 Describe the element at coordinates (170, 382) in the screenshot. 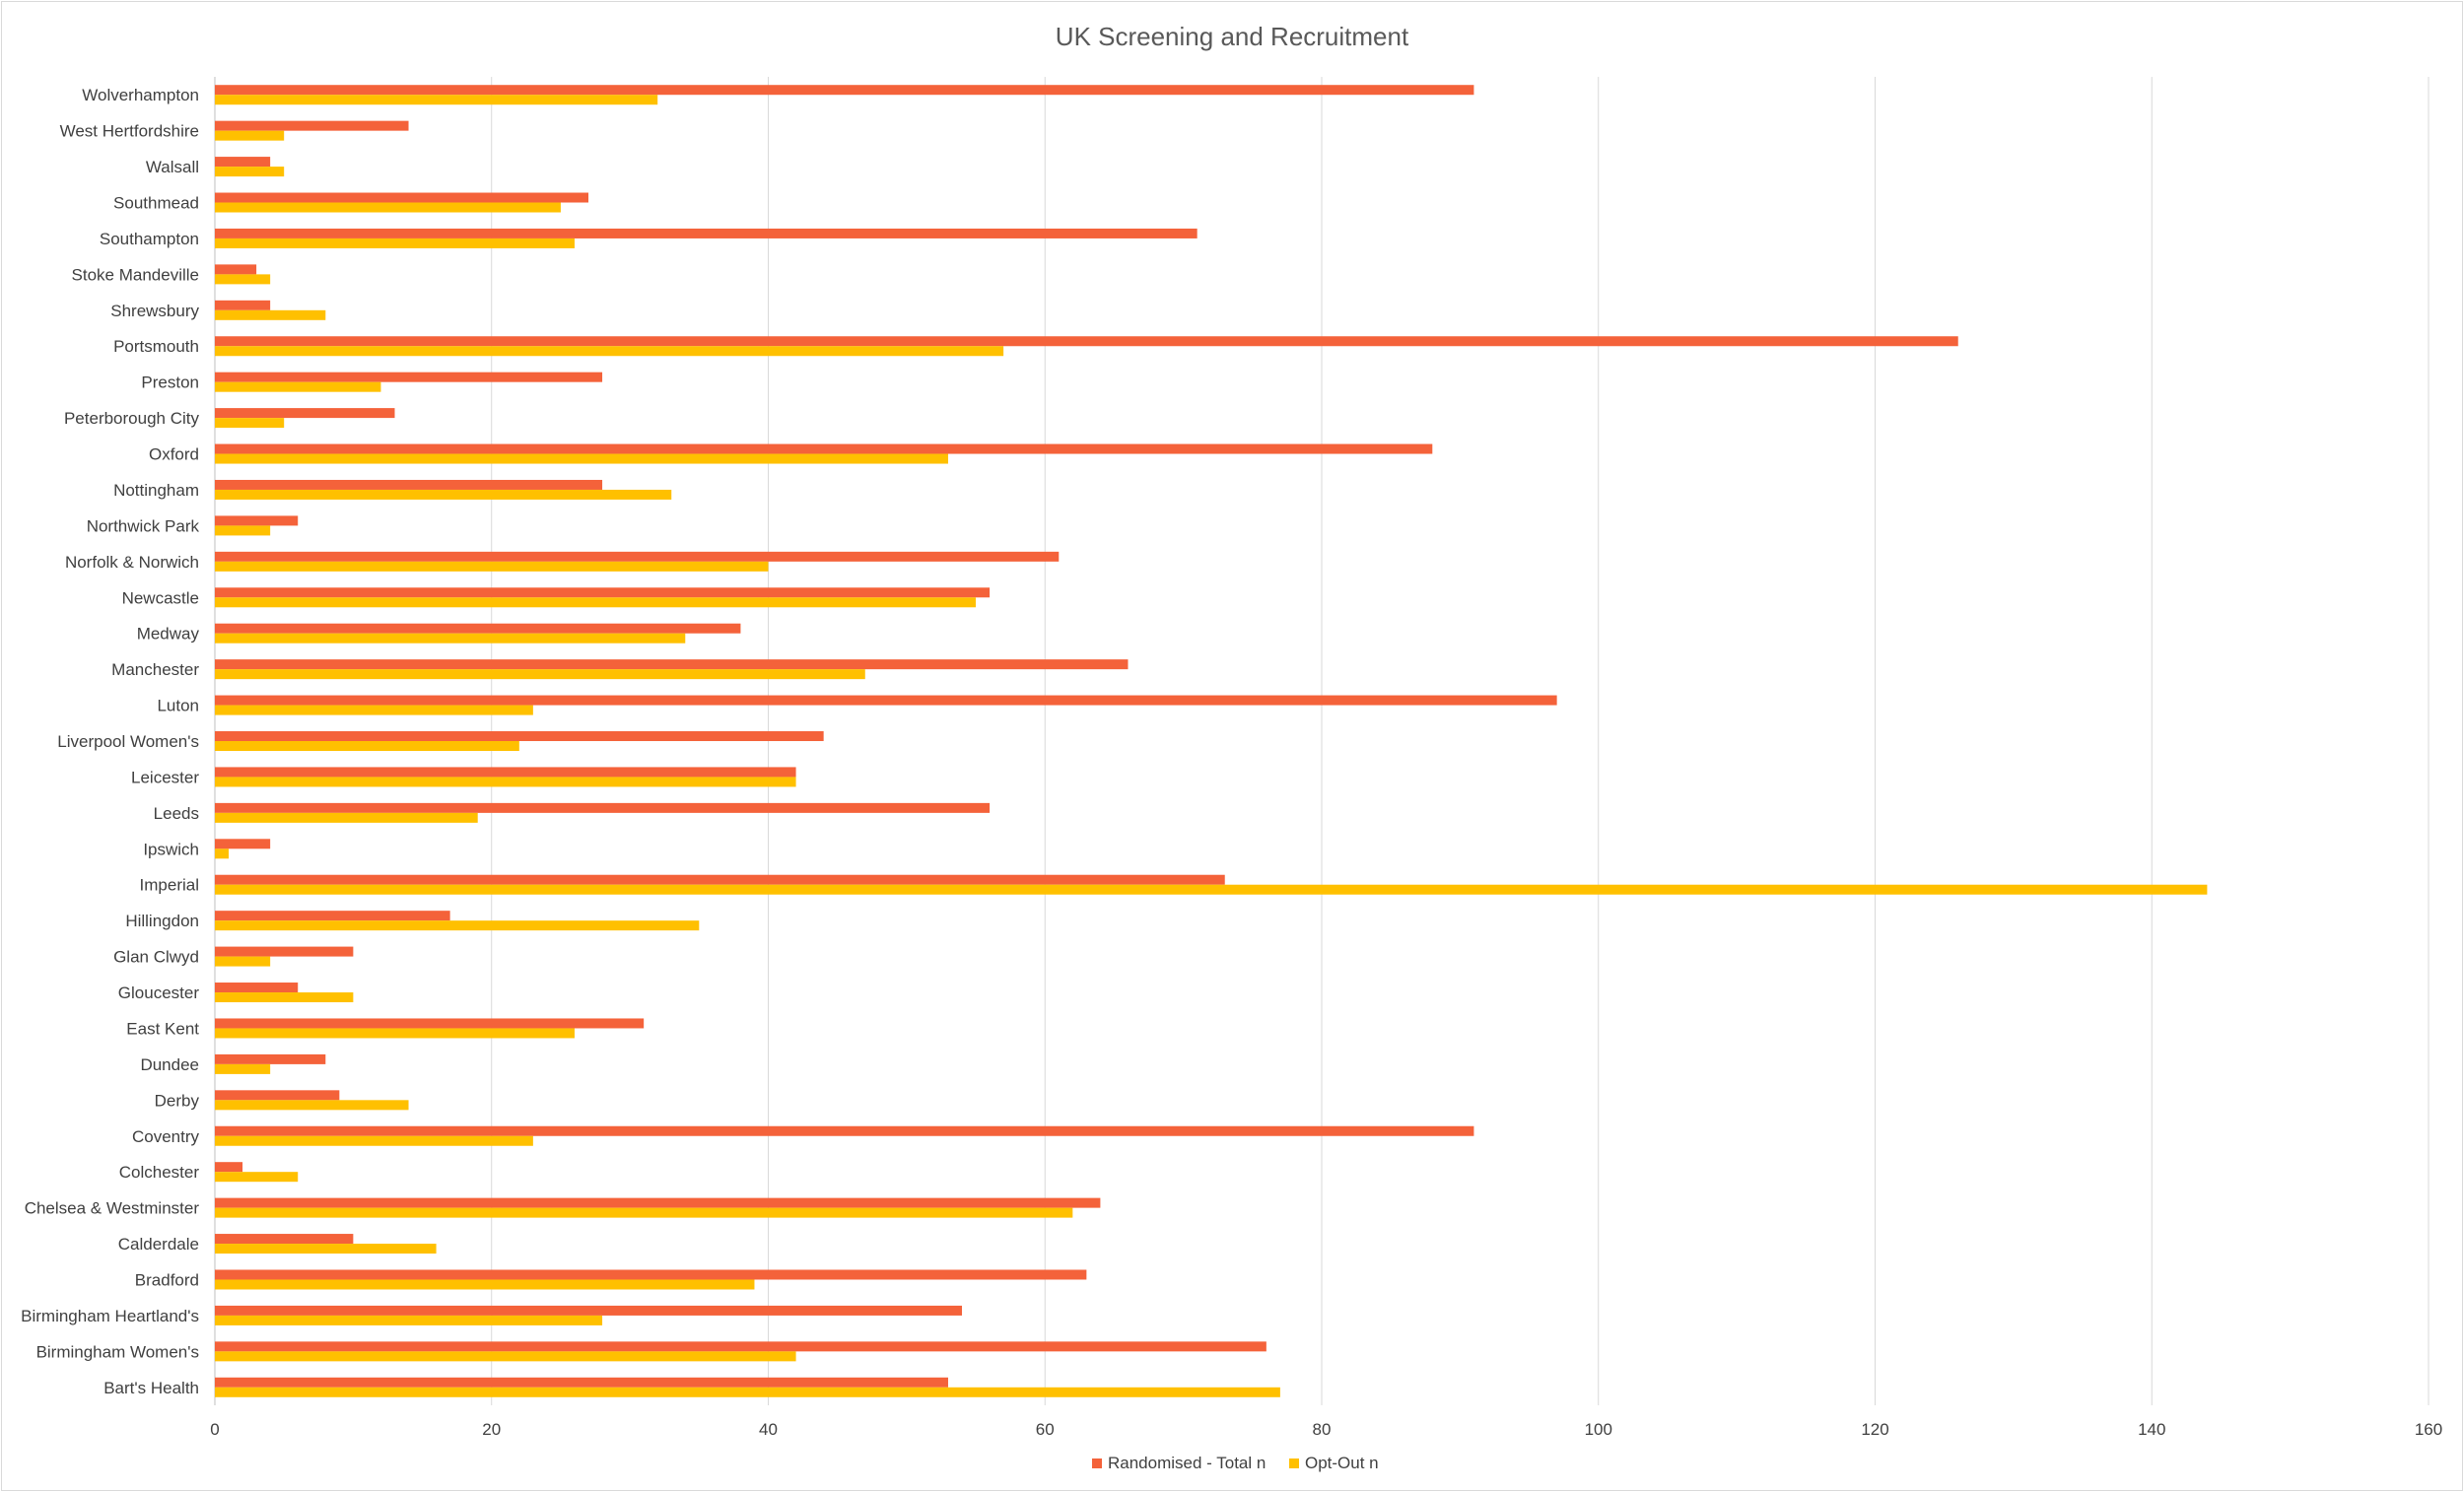

I see `category-label: Preston` at that location.